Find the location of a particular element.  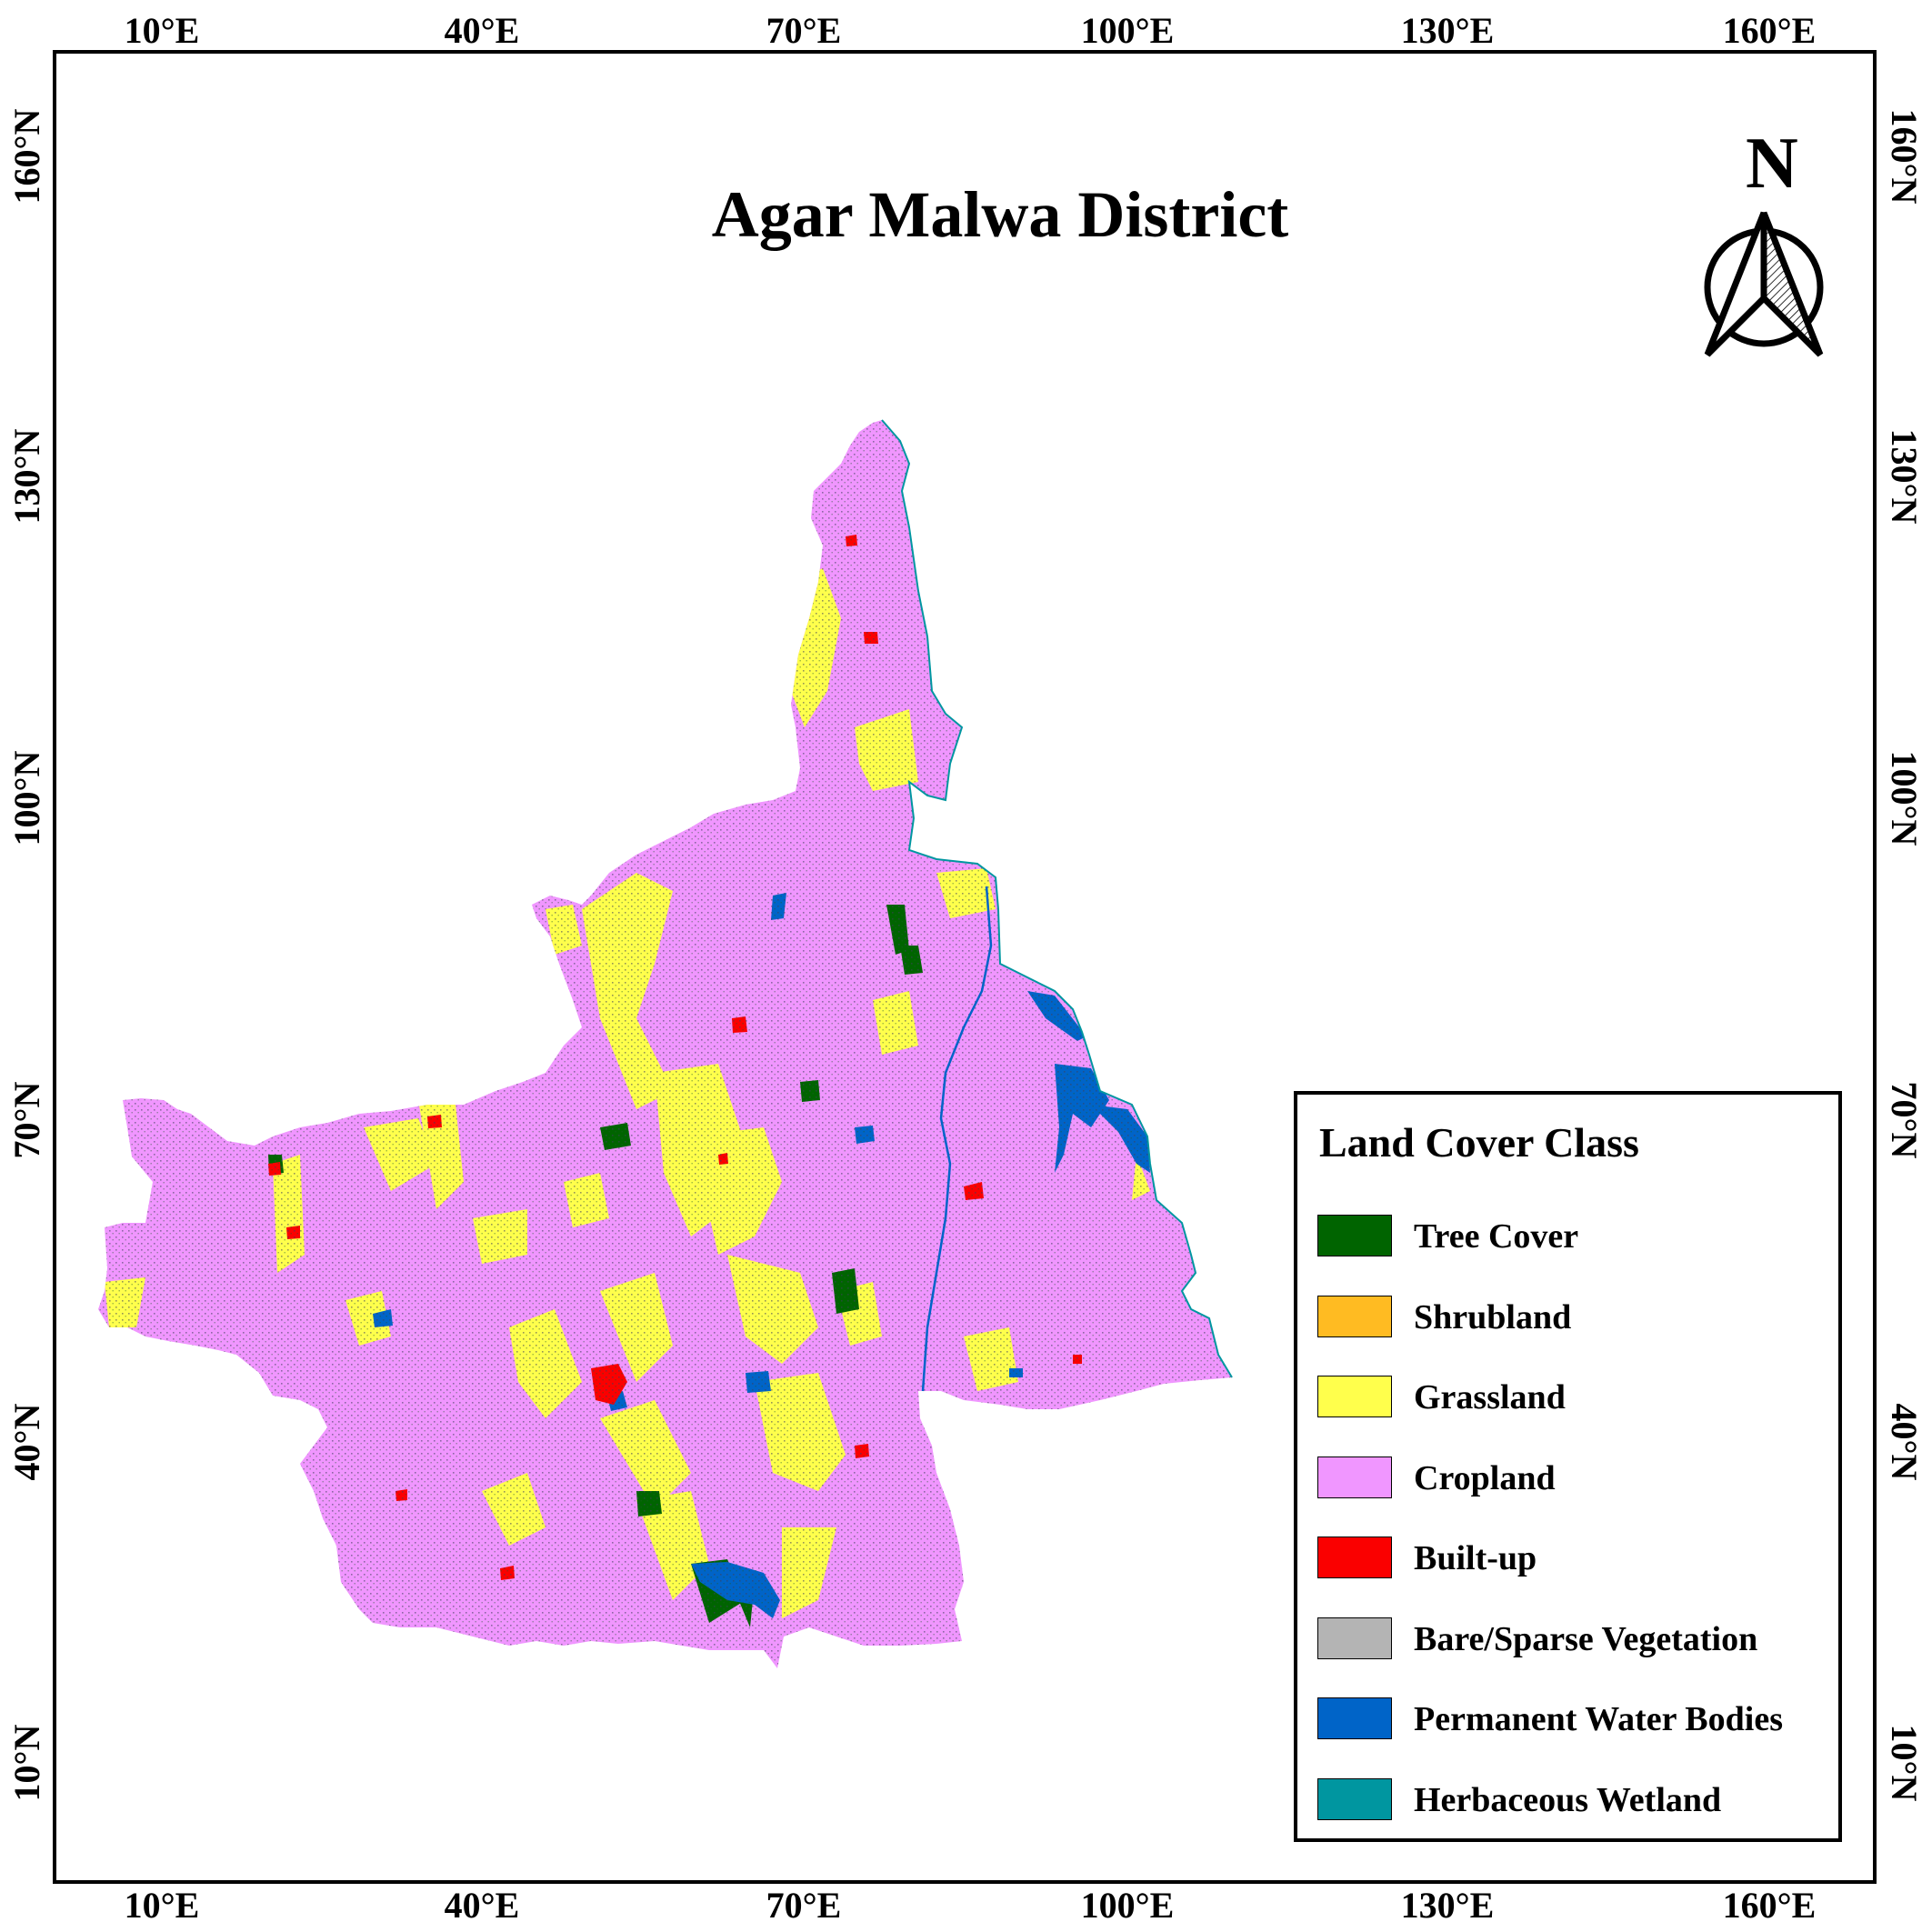

lon-tick-bottom-70e: 70°E is located at coordinates (804, 1905).